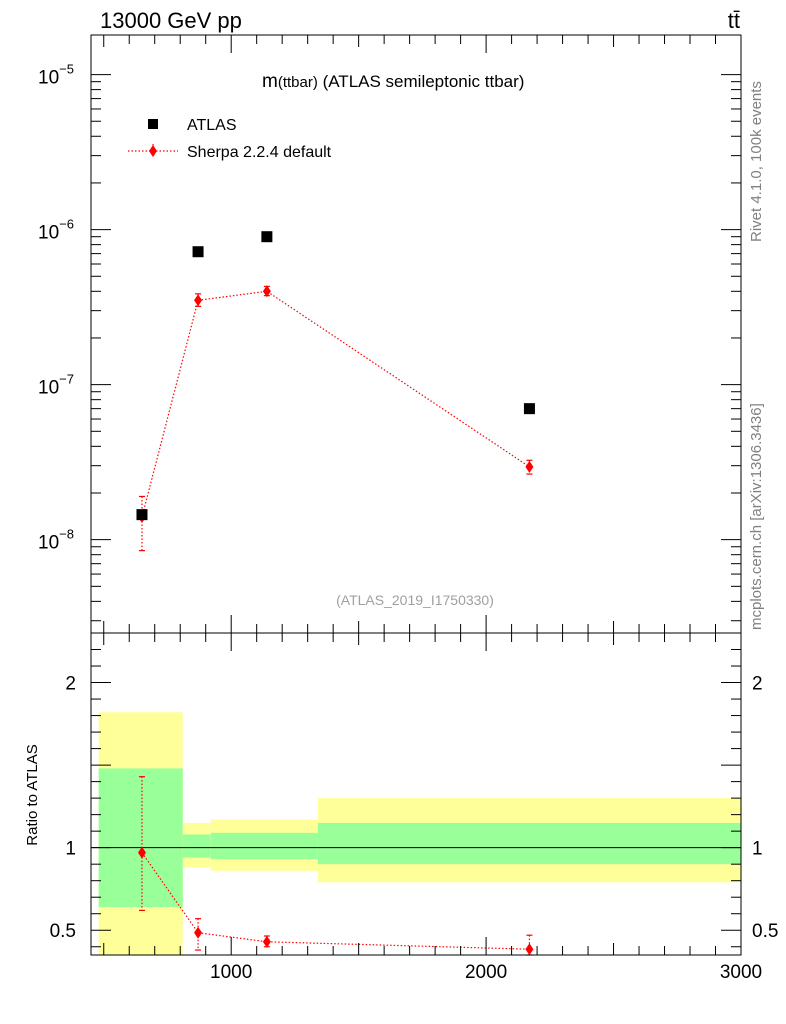  Describe the element at coordinates (756, 161) in the screenshot. I see `rivet-label: Rivet 4.1.0, 100k events` at that location.